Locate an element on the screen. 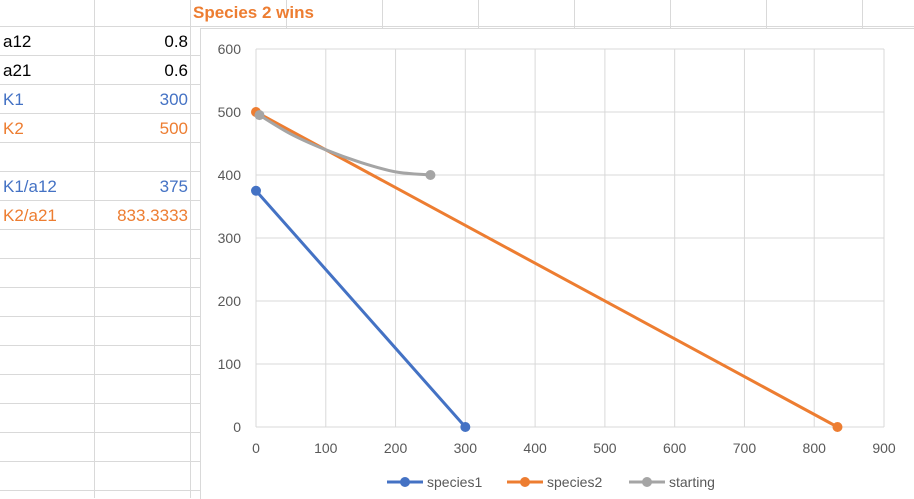  series-line-starting is located at coordinates (344, 145).